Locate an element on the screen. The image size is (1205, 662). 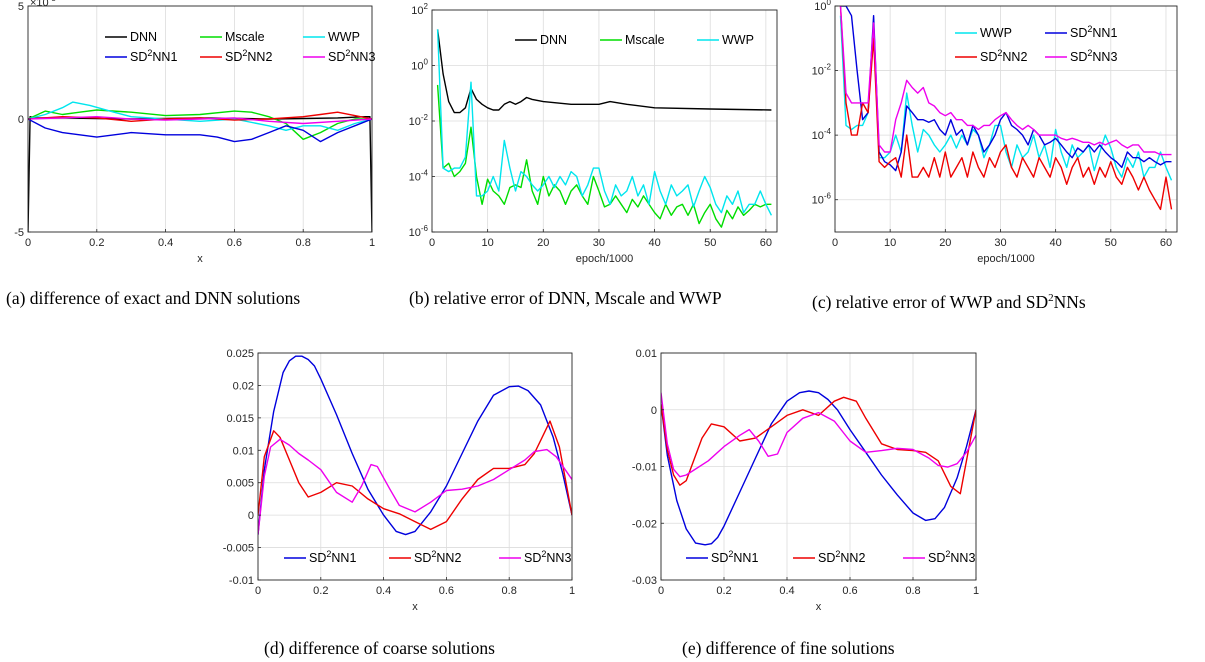
caption-e: (e) difference of fine solutions is located at coordinates (788, 648).